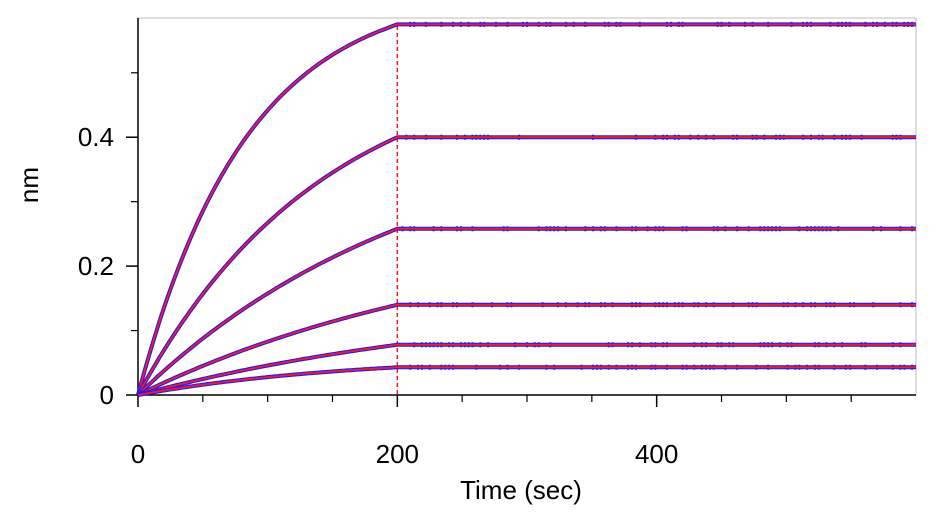  I want to click on x-axis-label: Time (sec), so click(521, 490).